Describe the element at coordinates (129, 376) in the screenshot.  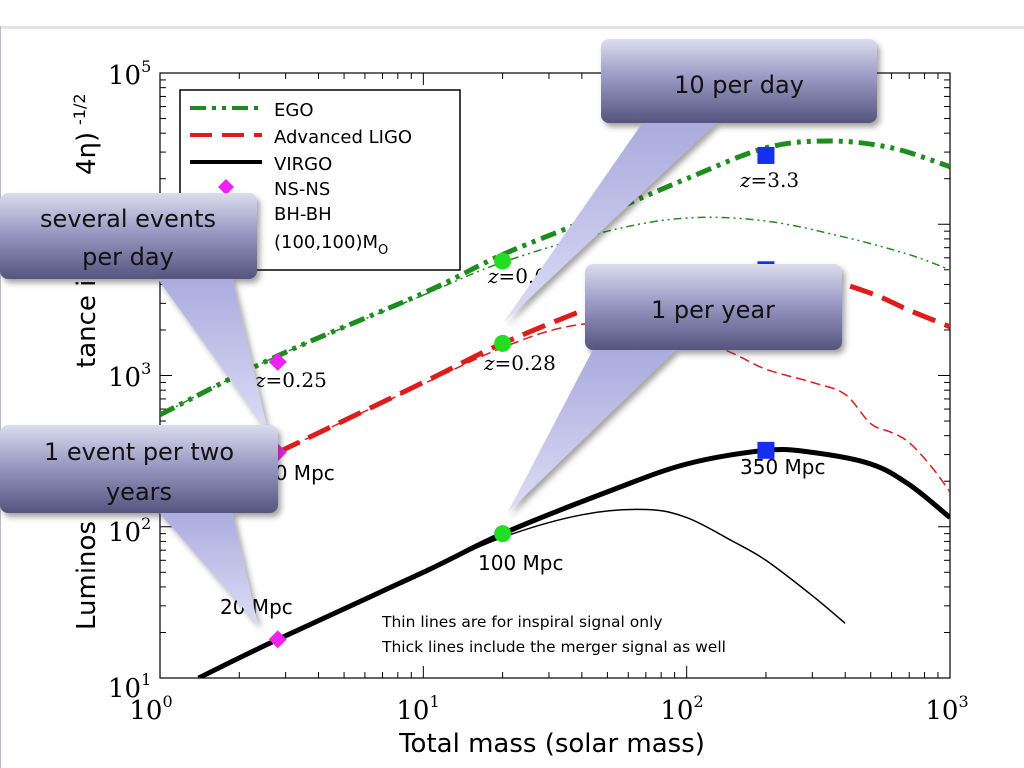
I see `y-tick-label: 10³` at that location.